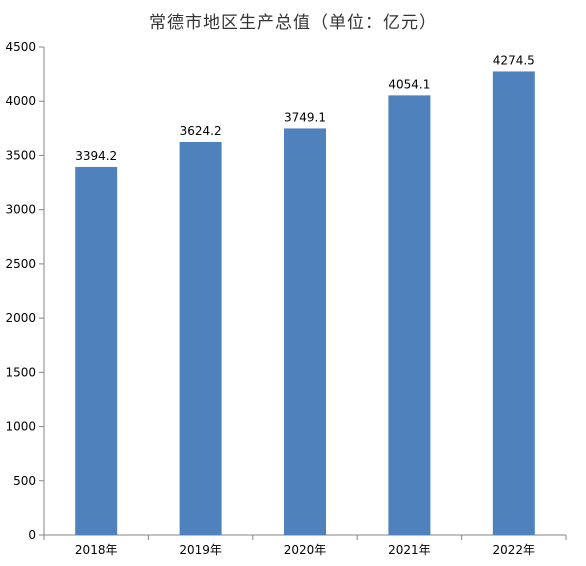  What do you see at coordinates (305, 550) in the screenshot?
I see `x-tick-label: 2020年` at bounding box center [305, 550].